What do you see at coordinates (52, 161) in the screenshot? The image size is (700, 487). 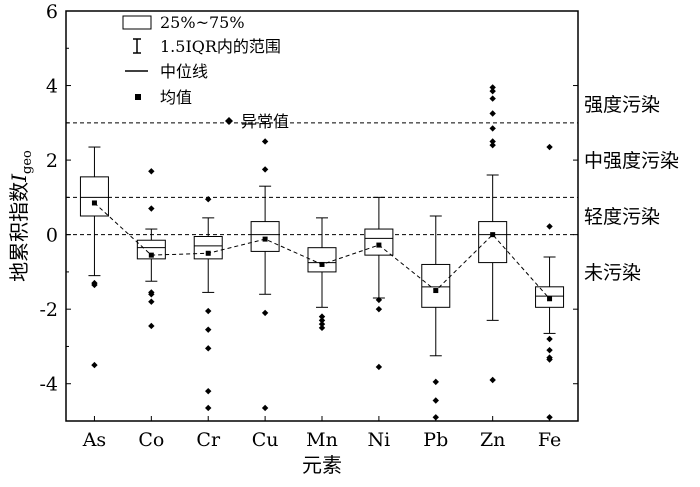 I see `y-tick-label: 2` at bounding box center [52, 161].